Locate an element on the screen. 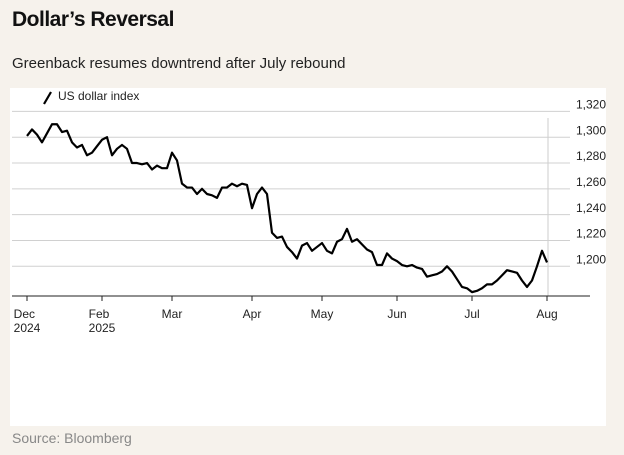  legend-swatch is located at coordinates (47, 98).